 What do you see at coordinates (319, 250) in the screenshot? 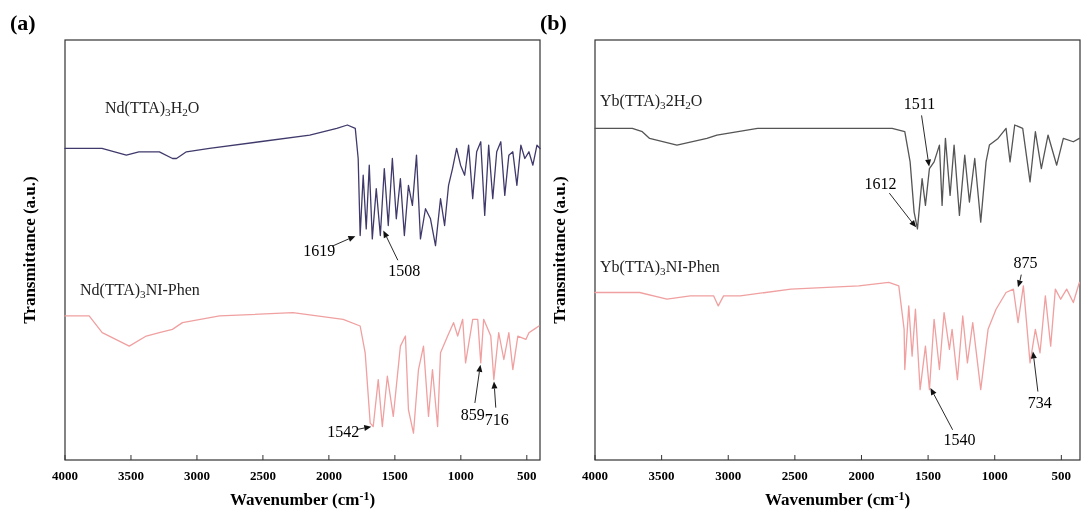
I see `annotation: 1619` at bounding box center [319, 250].